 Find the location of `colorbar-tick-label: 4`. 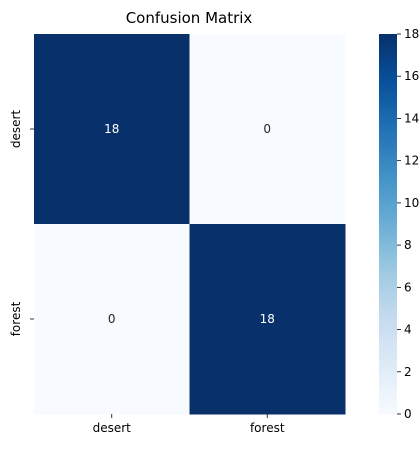

colorbar-tick-label: 4 is located at coordinates (408, 330).